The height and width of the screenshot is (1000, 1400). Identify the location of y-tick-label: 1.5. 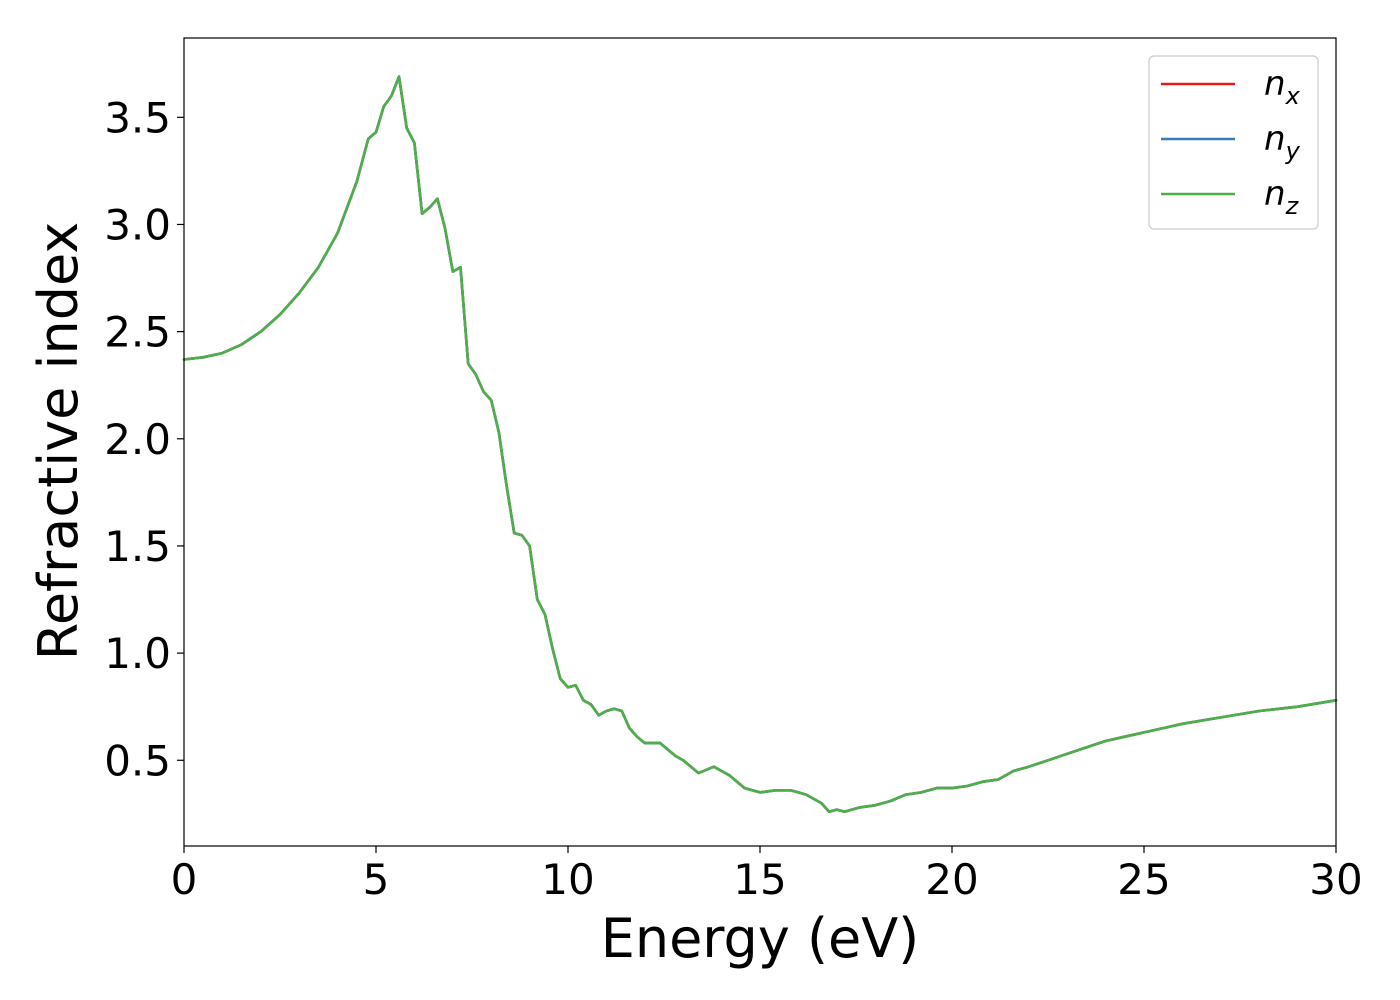
(137, 546).